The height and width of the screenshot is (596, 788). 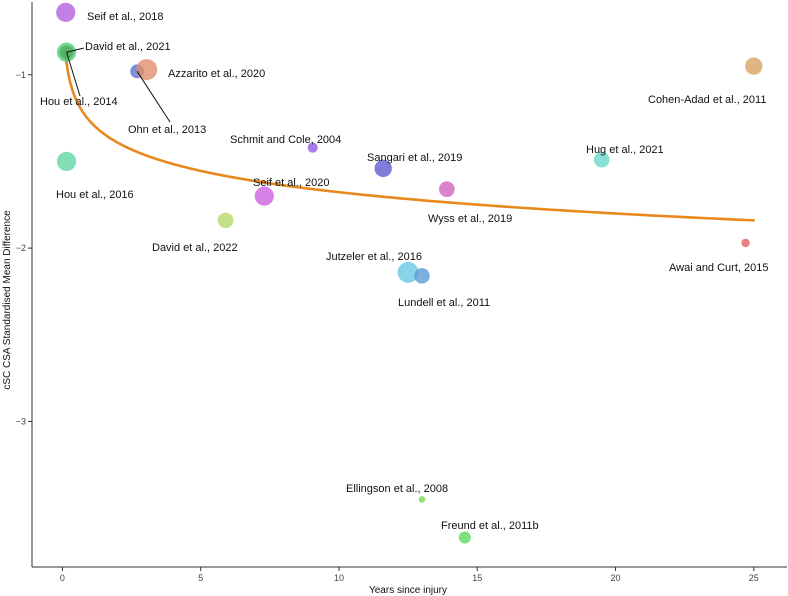 I want to click on label-david-et-al-2021: David et al., 2021, so click(x=128, y=47).